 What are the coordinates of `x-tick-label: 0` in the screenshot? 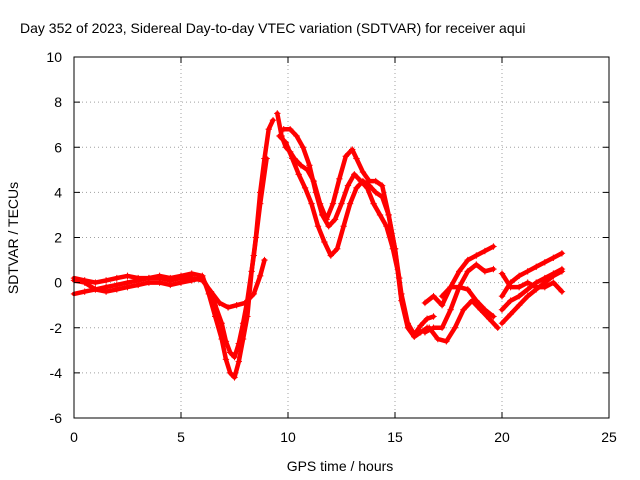 It's located at (74, 437).